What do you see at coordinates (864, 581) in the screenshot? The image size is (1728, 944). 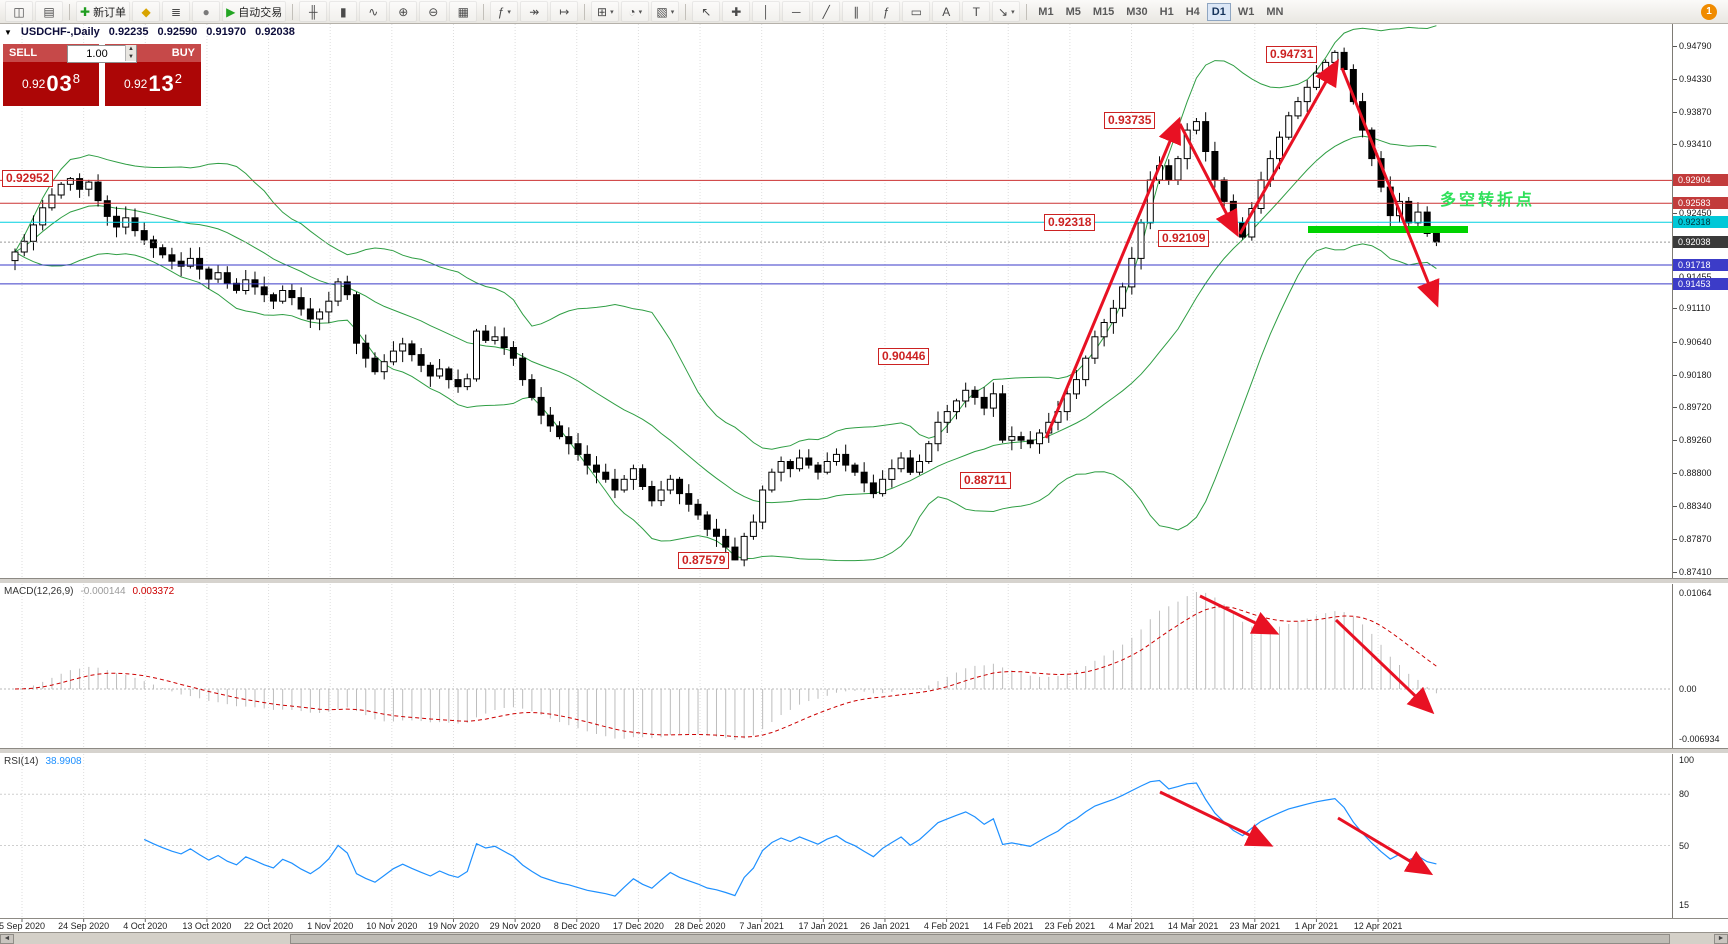 I see `macd-panel-separator` at bounding box center [864, 581].